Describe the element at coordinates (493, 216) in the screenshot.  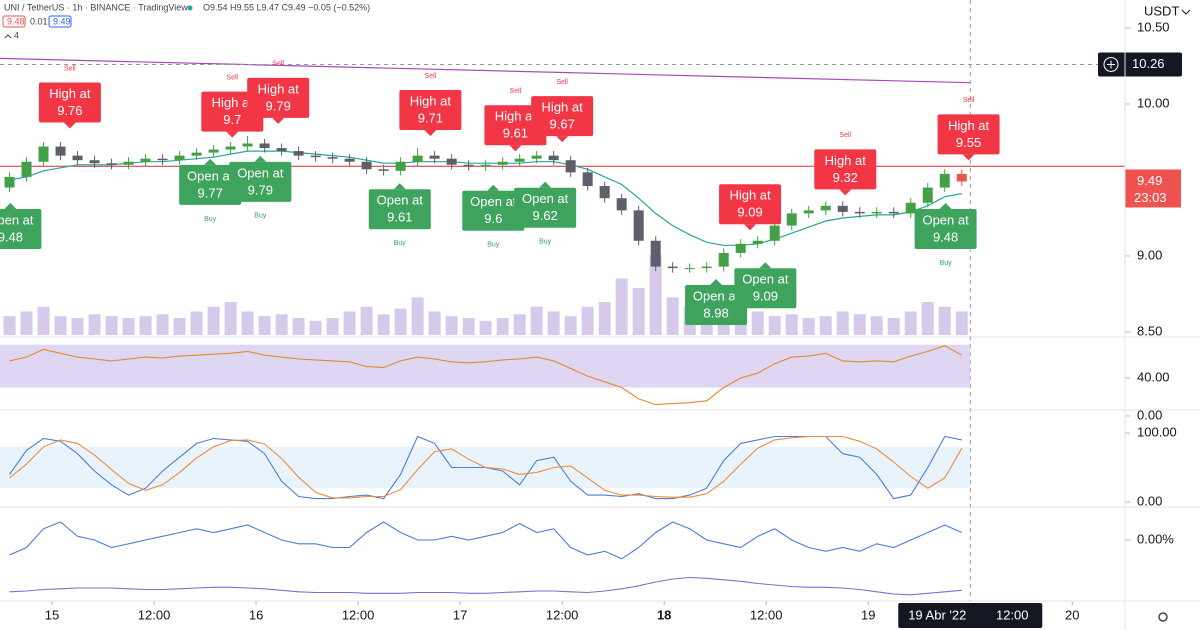
I see `open-label: Open at 9.6 Buy` at that location.